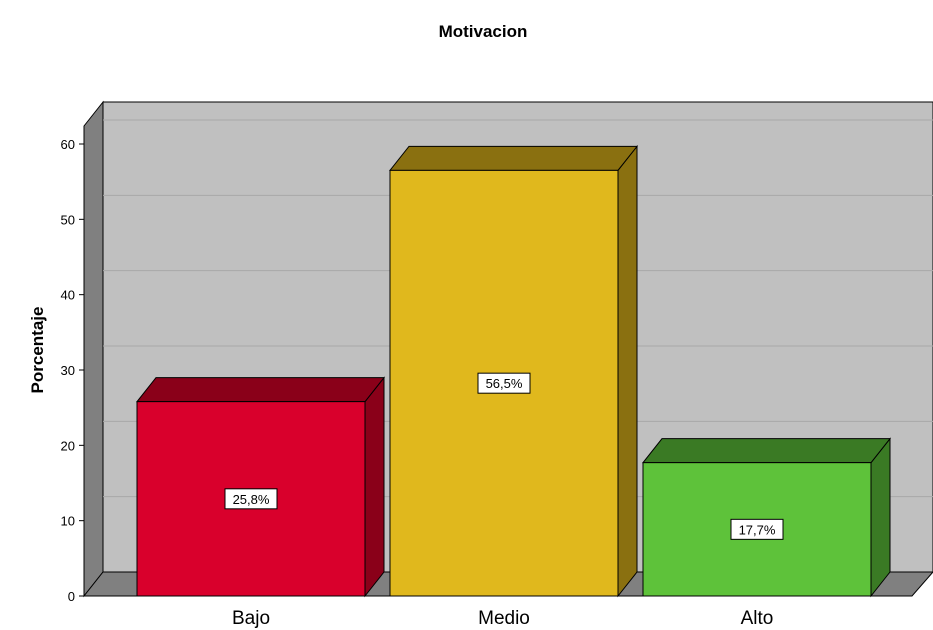 Image resolution: width=933 pixels, height=630 pixels. What do you see at coordinates (68, 295) in the screenshot?
I see `y-tick-label: 40` at bounding box center [68, 295].